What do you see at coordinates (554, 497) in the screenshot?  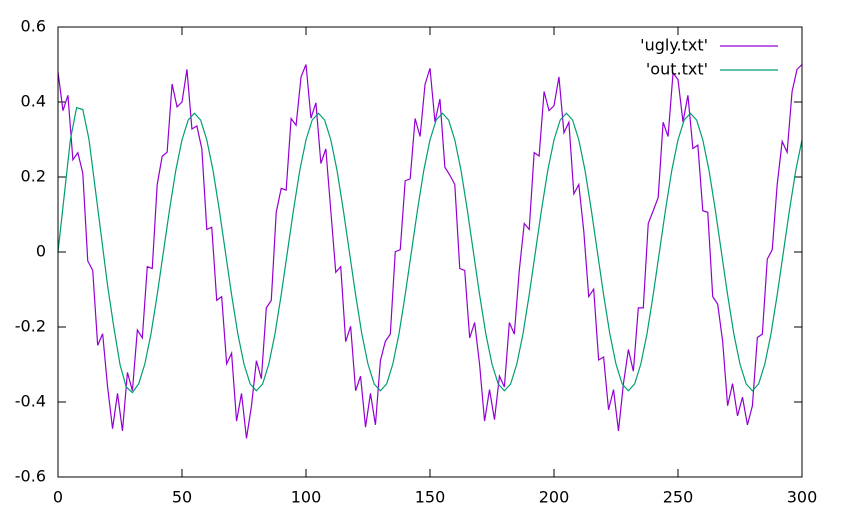 I see `x-tick-label: 200` at bounding box center [554, 497].